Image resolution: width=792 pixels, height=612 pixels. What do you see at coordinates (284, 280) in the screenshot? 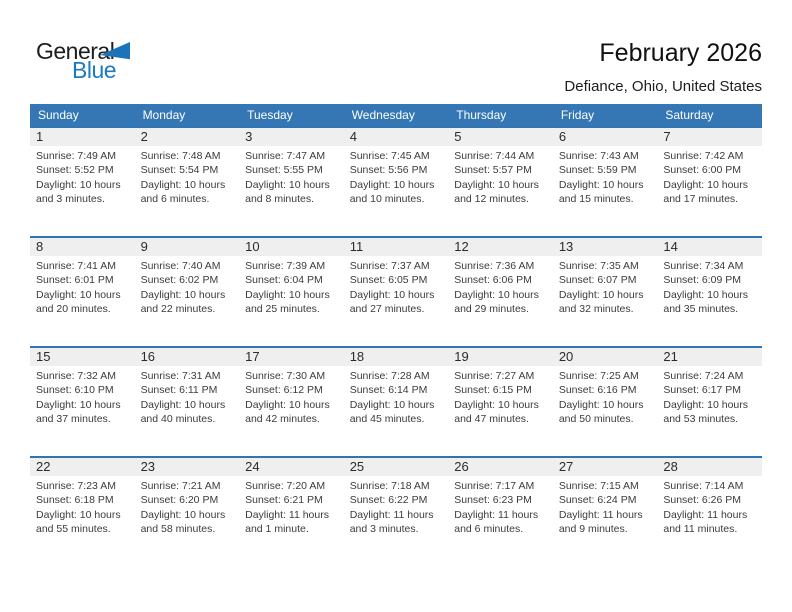
I see `sunset-text: Sunset: 6:04 PM` at bounding box center [284, 280].